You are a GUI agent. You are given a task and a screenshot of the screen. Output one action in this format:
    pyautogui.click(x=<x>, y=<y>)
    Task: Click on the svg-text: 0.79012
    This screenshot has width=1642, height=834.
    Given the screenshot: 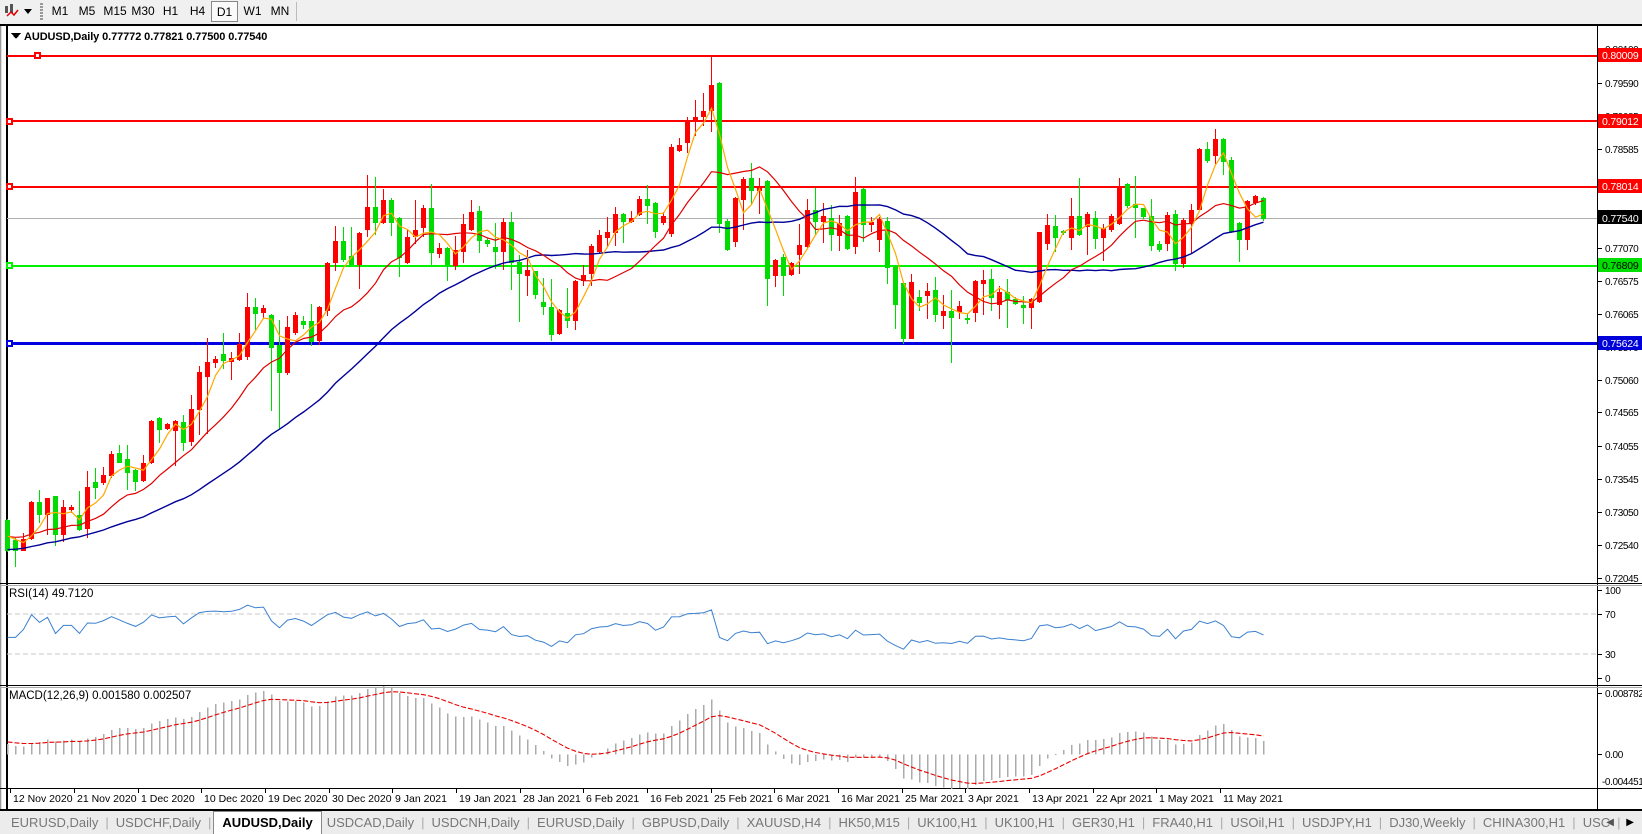 What is the action you would take?
    pyautogui.click(x=1620, y=122)
    